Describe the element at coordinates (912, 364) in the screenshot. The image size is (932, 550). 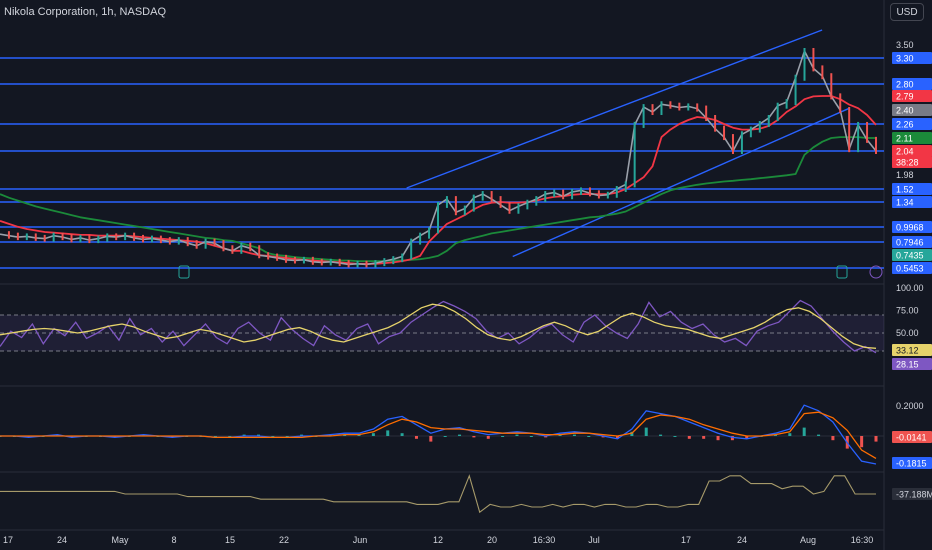
I see `rsi-value-badge` at that location.